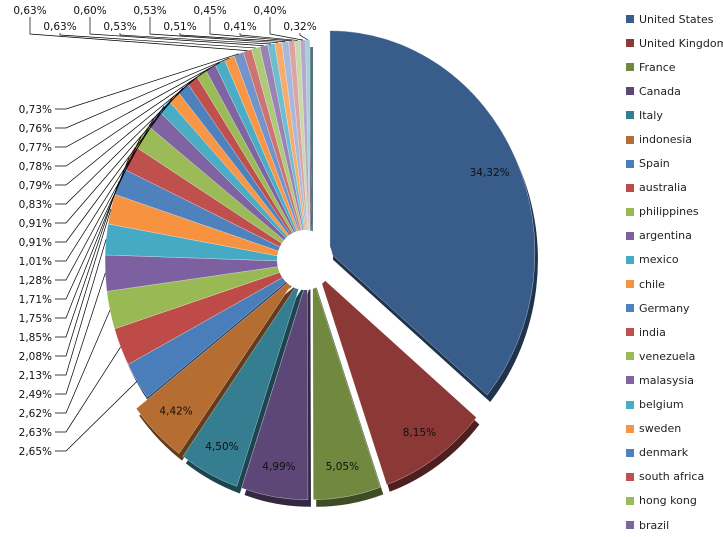 The height and width of the screenshot is (537, 723). I want to click on data-label: 0,45%, so click(209, 11).